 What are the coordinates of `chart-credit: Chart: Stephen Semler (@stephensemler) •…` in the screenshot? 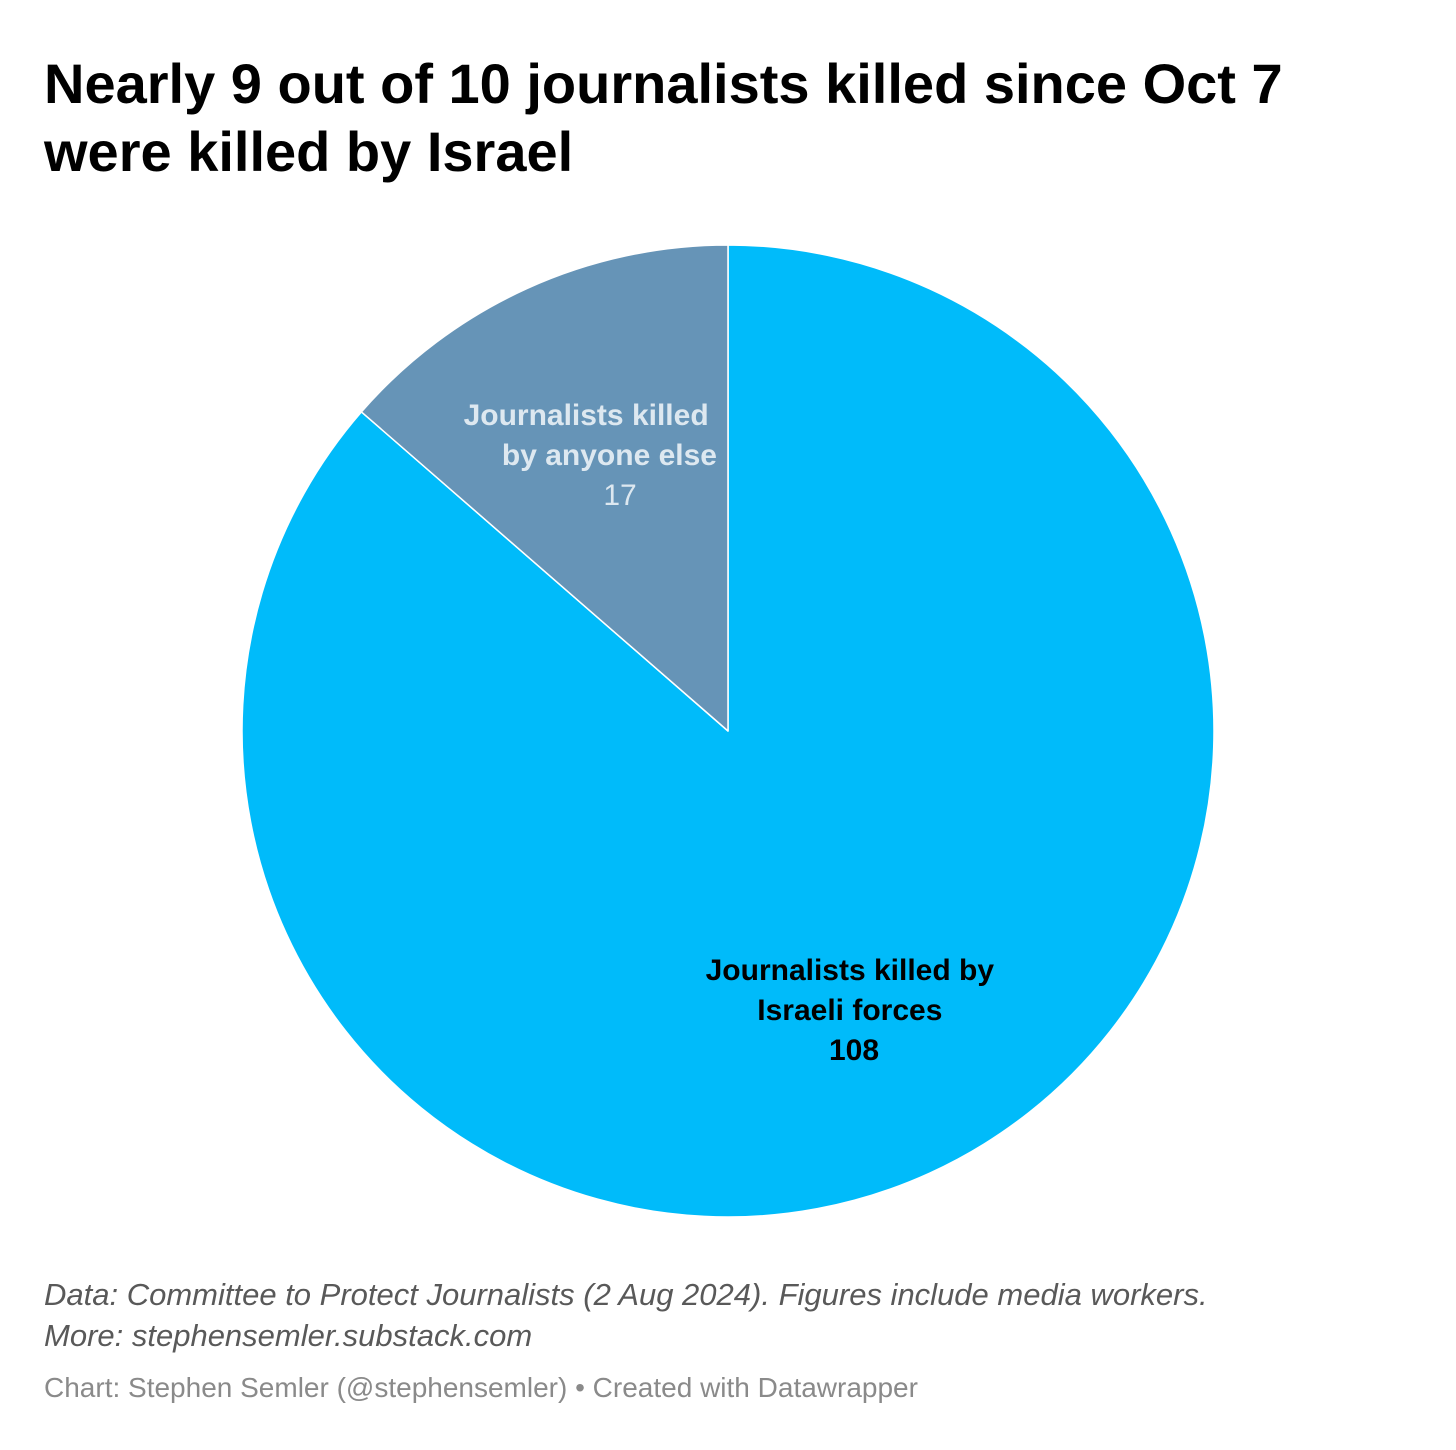 It's located at (481, 1387).